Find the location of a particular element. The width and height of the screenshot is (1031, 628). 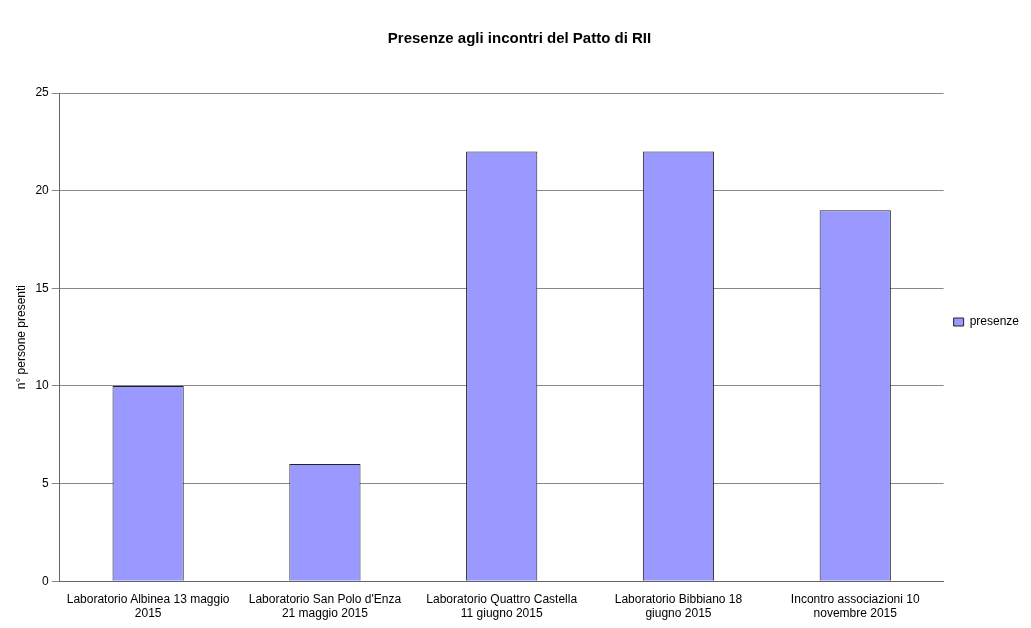

x-tick-label: Incontro associazioni 10 novembre 2015 is located at coordinates (855, 606).